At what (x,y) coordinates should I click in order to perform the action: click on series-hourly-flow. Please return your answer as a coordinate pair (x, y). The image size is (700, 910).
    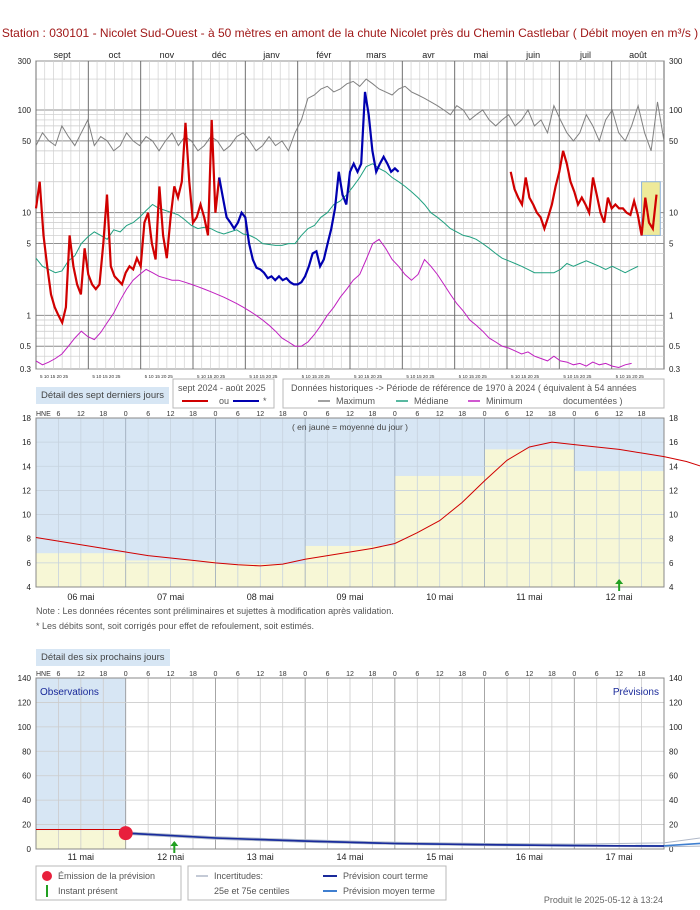
    Looking at the image, I should click on (367, 504).